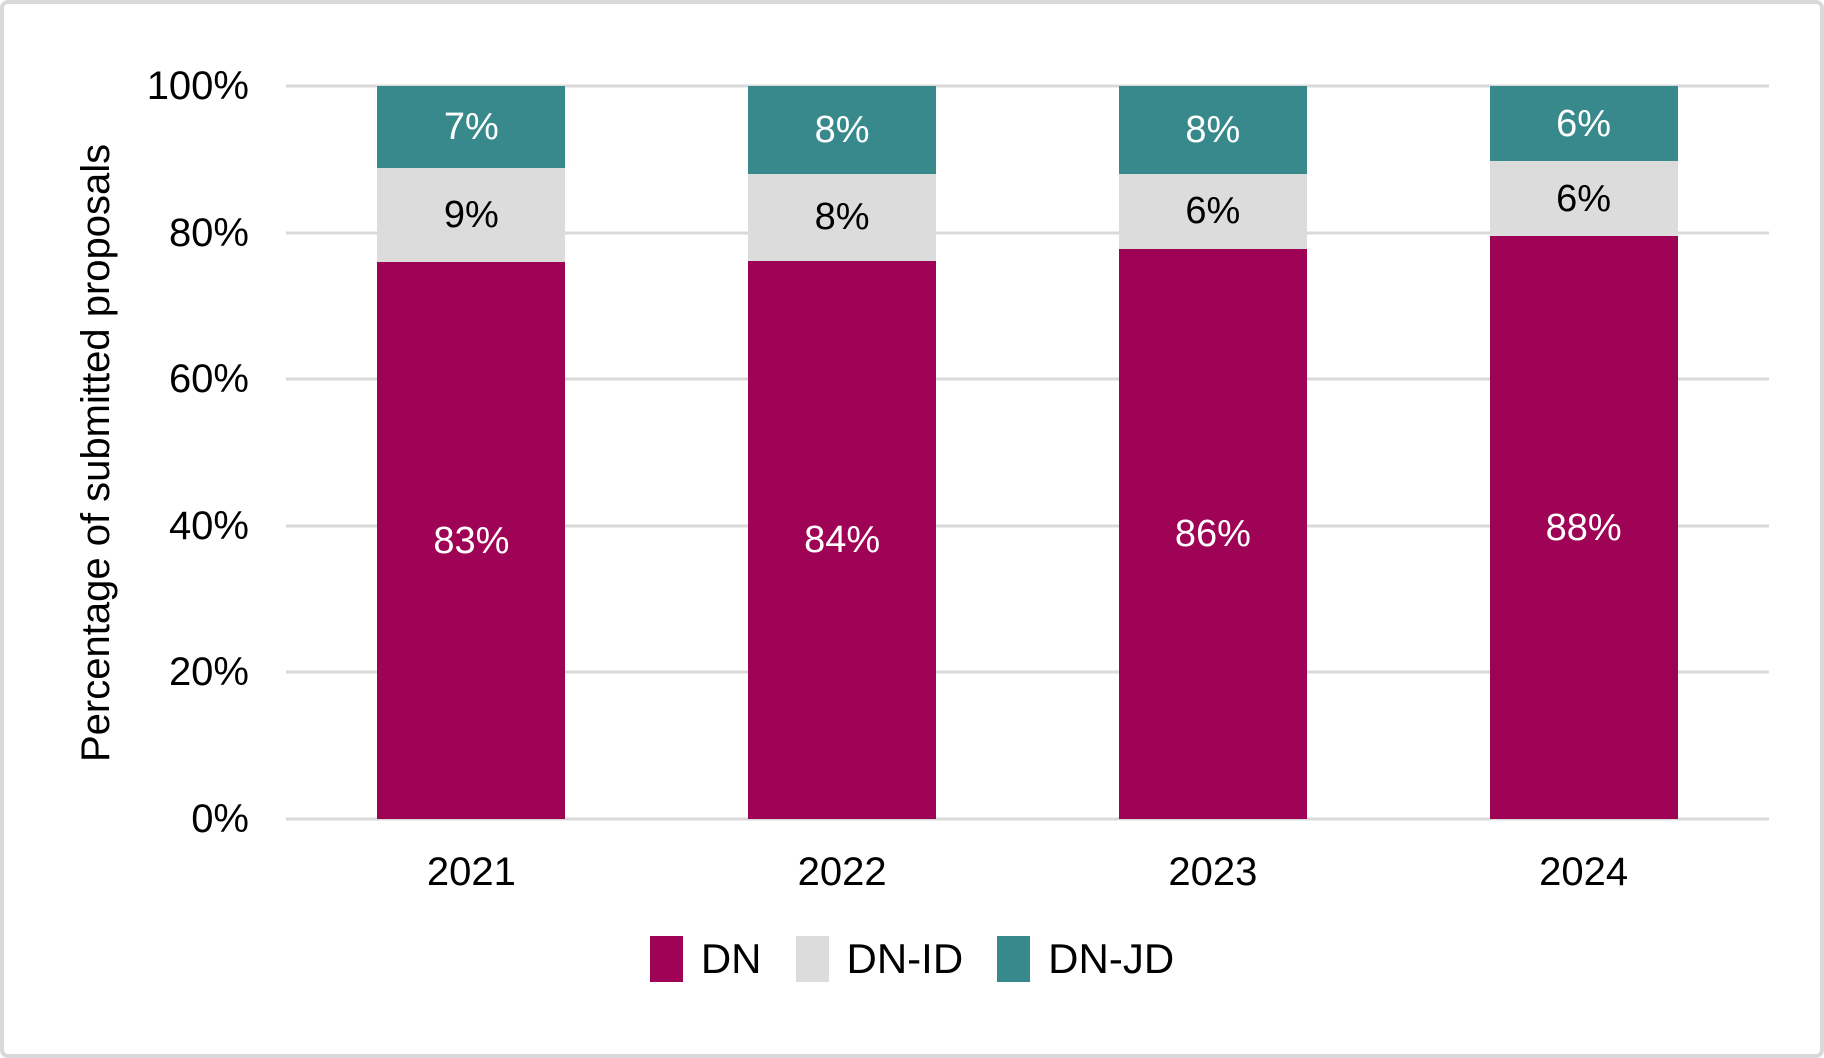 Image resolution: width=1824 pixels, height=1058 pixels. Describe the element at coordinates (1213, 872) in the screenshot. I see `x-axis-label-2023: 2023` at that location.